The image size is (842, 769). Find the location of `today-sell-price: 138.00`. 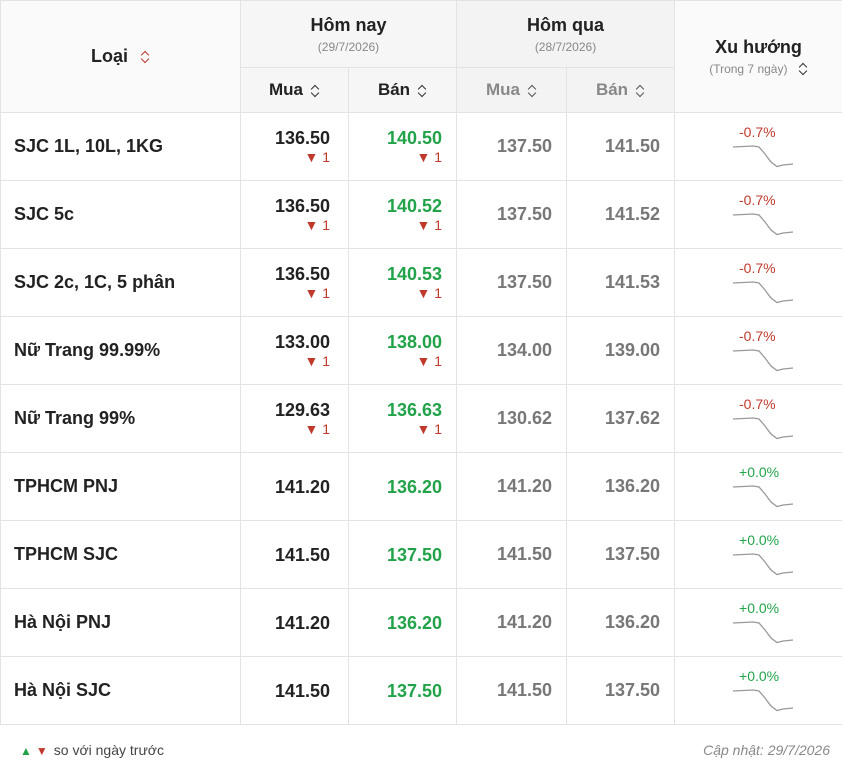

today-sell-price: 138.00 is located at coordinates (414, 341).